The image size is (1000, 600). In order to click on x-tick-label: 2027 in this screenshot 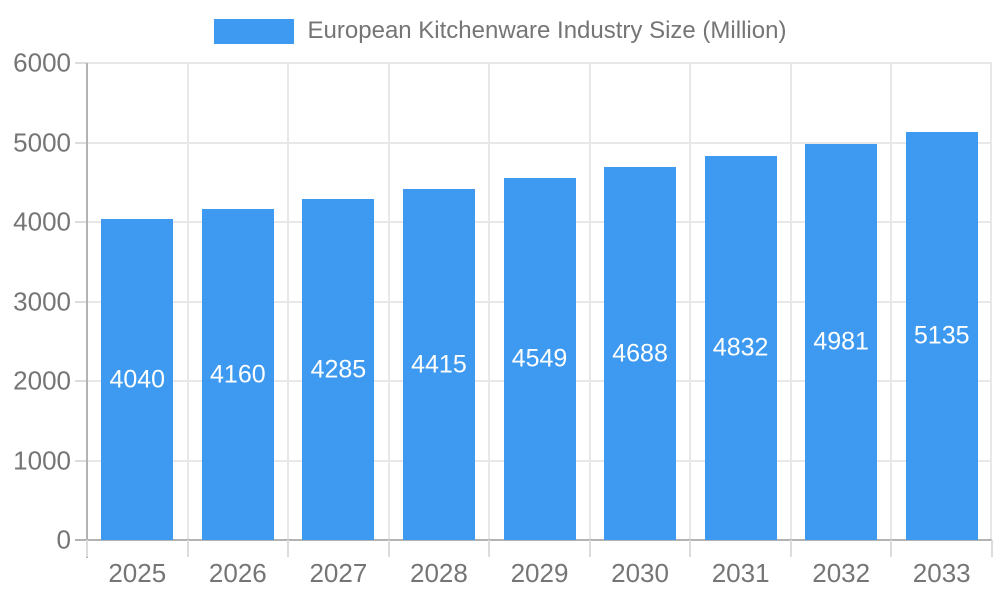, I will do `click(338, 573)`.